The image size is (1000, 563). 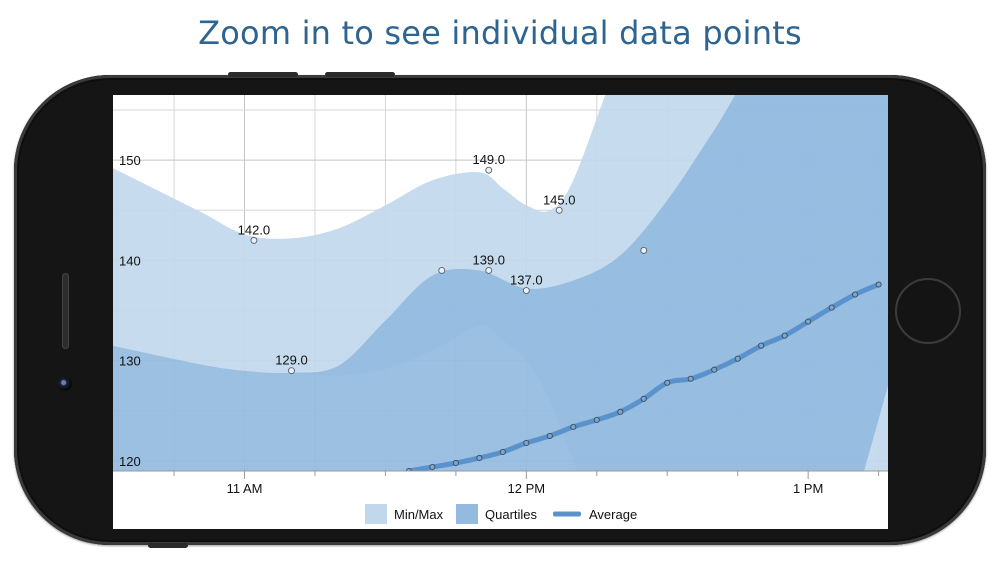 I want to click on legend-label-average: Average, so click(x=613, y=514).